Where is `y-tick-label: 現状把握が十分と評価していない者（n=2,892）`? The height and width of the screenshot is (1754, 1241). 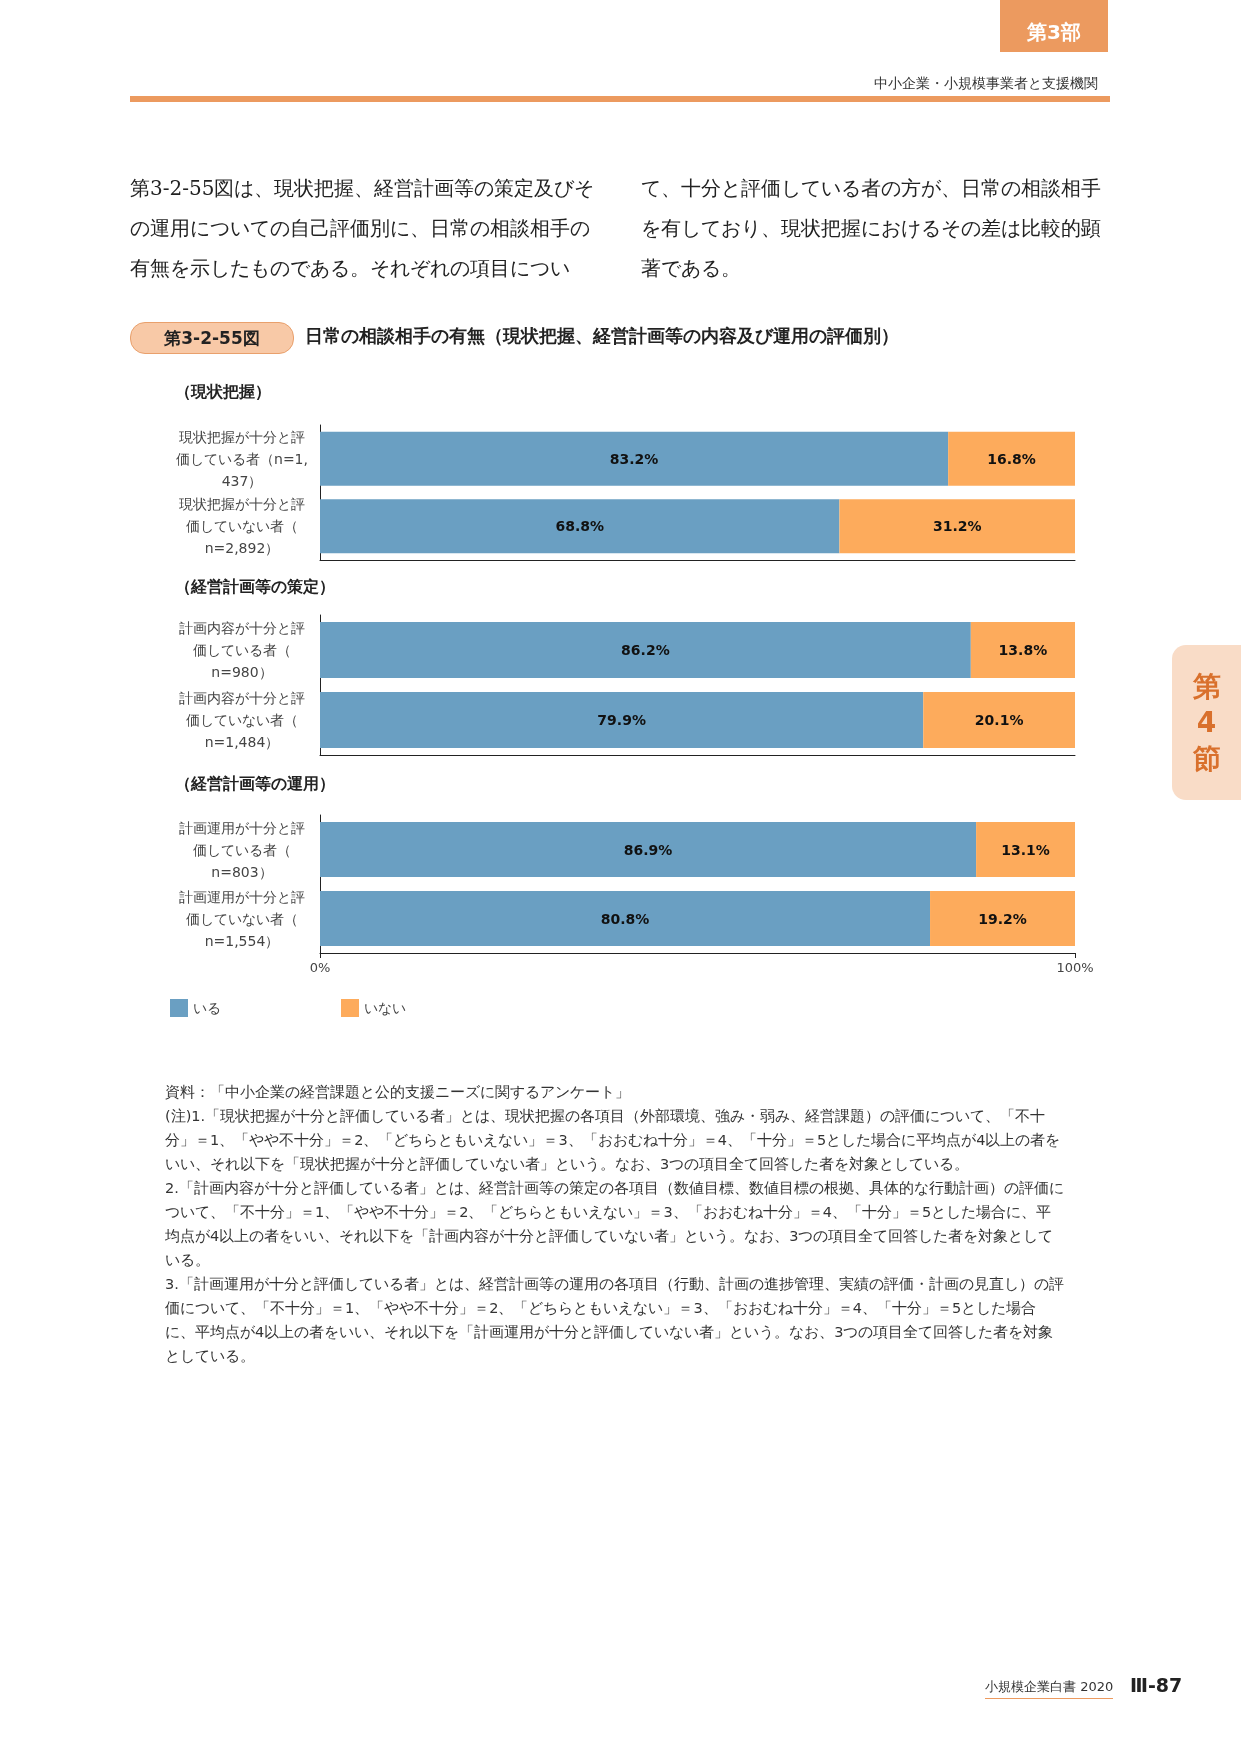 y-tick-label: 現状把握が十分と評価していない者（n=2,892） is located at coordinates (242, 526).